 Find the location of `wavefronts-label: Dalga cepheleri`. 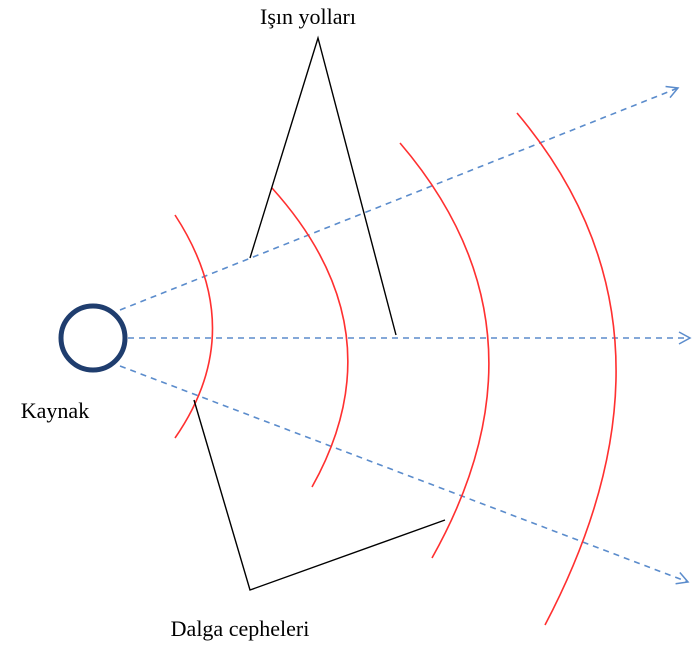

wavefronts-label: Dalga cepheleri is located at coordinates (240, 628).